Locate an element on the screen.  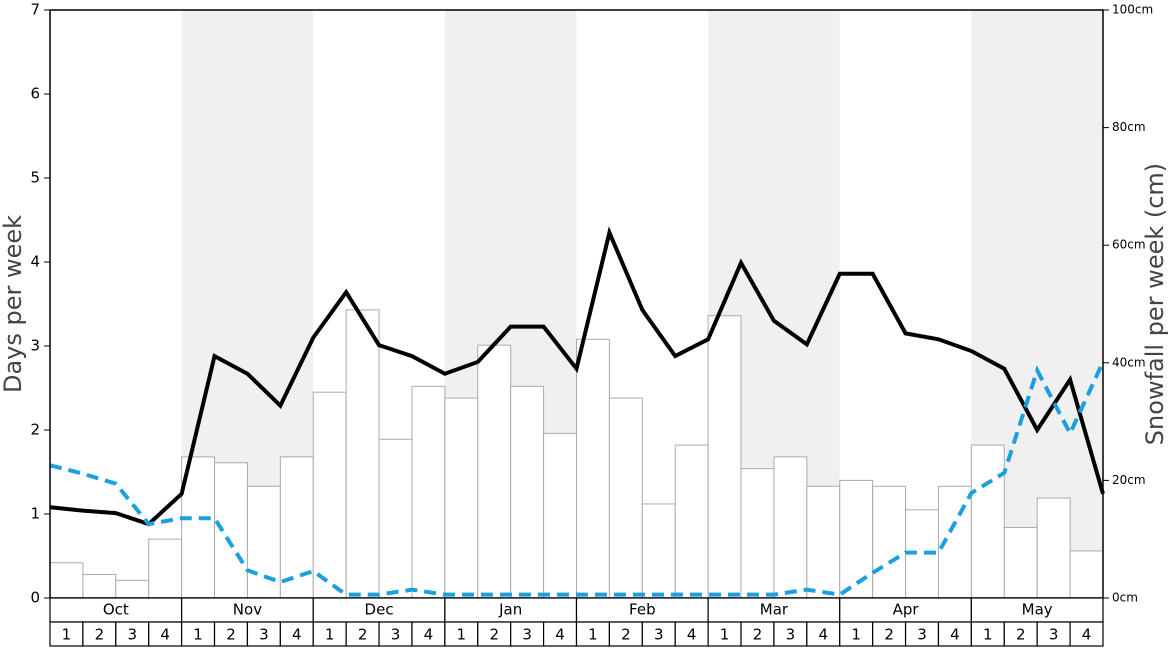
y2-tick-label: 60cm is located at coordinates (1129, 245).